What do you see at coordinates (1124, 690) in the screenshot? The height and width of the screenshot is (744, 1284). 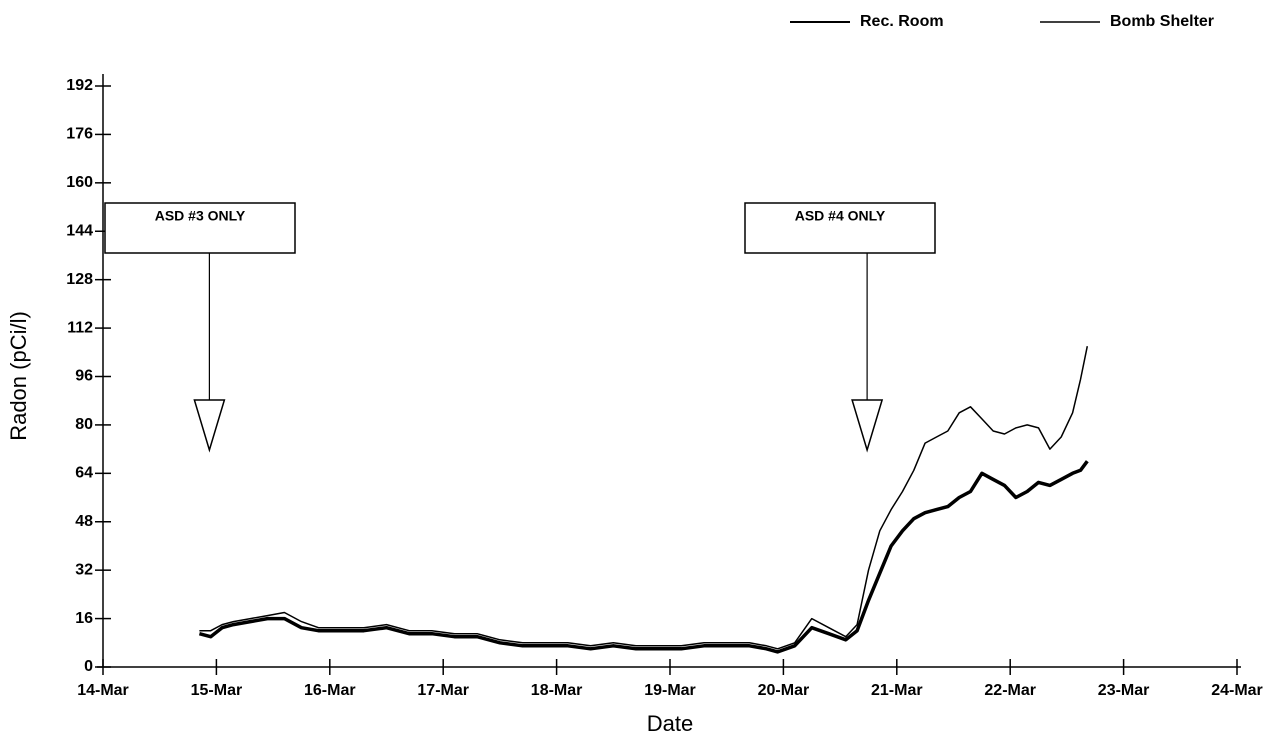 I see `x-tick-label: 23-Mar` at bounding box center [1124, 690].